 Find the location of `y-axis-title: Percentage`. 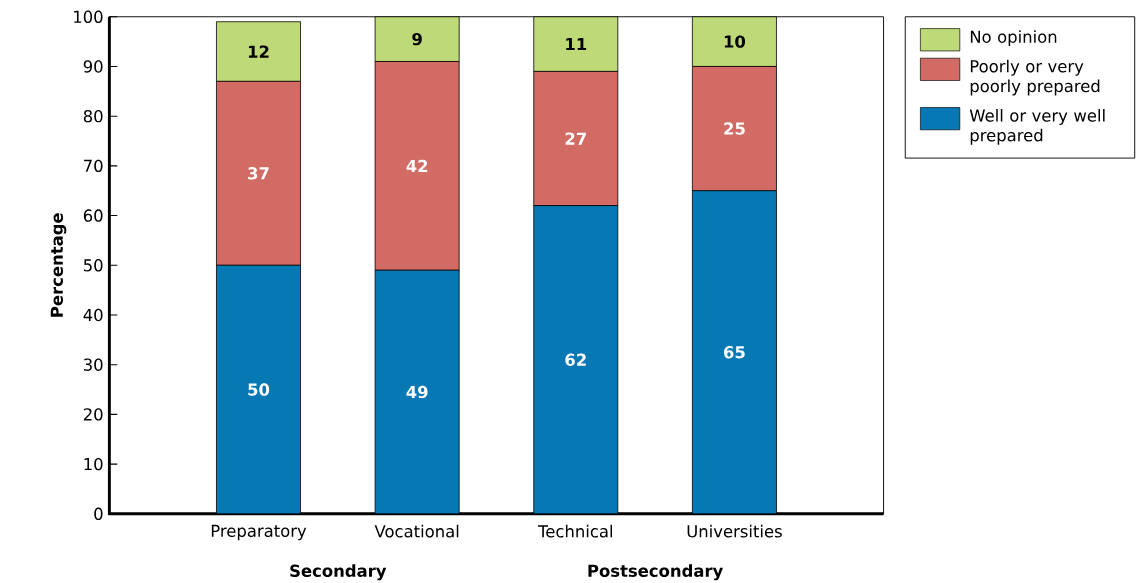

y-axis-title: Percentage is located at coordinates (58, 265).